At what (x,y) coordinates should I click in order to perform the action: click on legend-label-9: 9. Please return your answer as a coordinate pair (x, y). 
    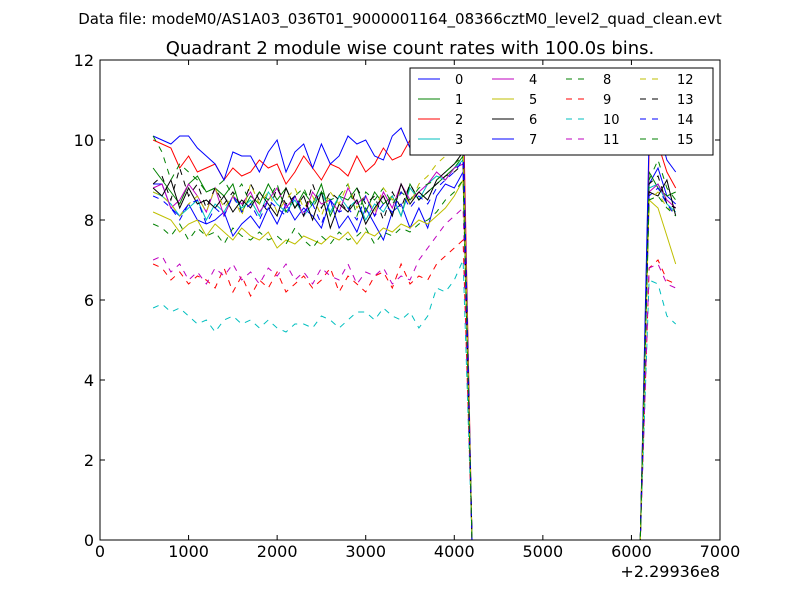
    Looking at the image, I should click on (607, 100).